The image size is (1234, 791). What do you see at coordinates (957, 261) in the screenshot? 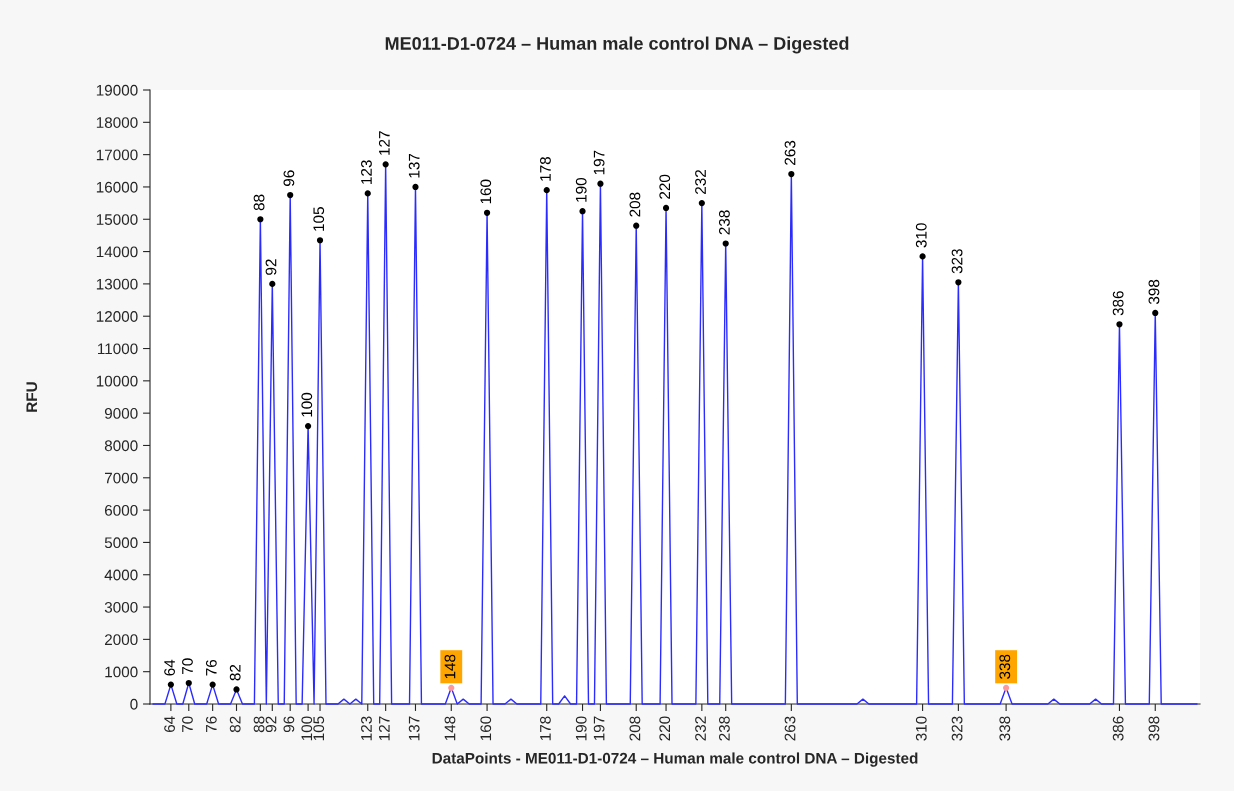
I see `annotation: 323` at bounding box center [957, 261].